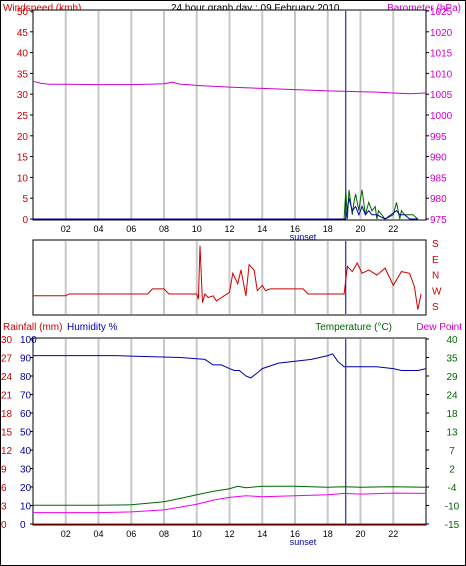 The width and height of the screenshot is (466, 566). I want to click on humidity-axis-title: Humidity %, so click(92, 327).